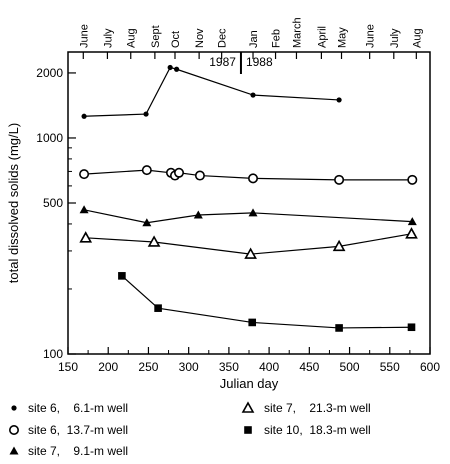  What do you see at coordinates (249, 383) in the screenshot?
I see `x-axis-title: Julian day` at bounding box center [249, 383].